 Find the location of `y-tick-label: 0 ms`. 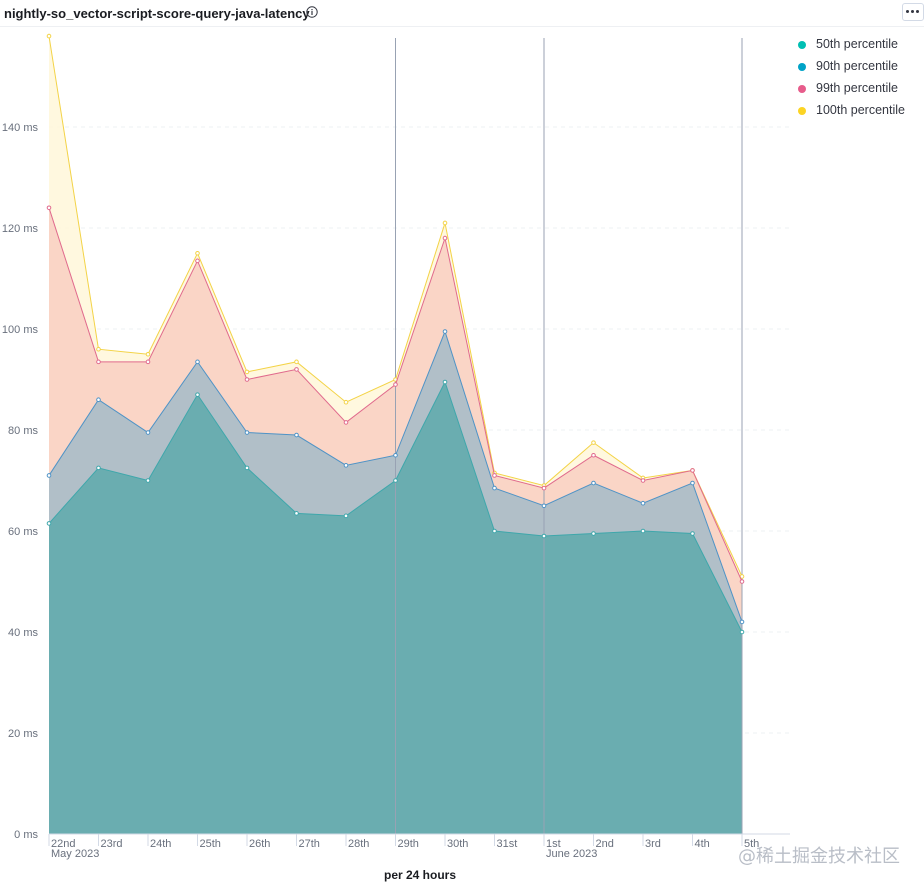

y-tick-label: 0 ms is located at coordinates (26, 835).